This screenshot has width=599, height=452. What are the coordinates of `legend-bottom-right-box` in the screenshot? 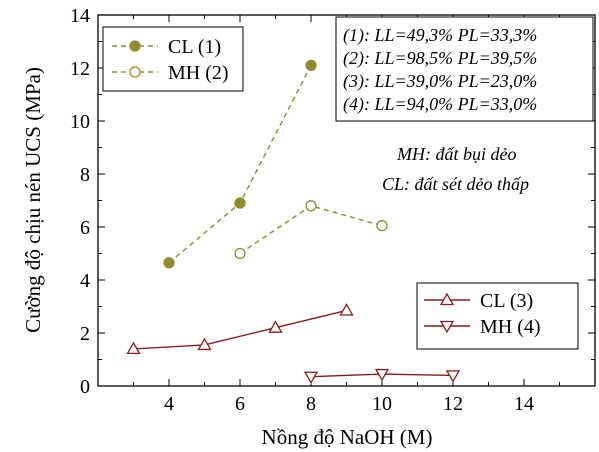 It's located at (497, 316).